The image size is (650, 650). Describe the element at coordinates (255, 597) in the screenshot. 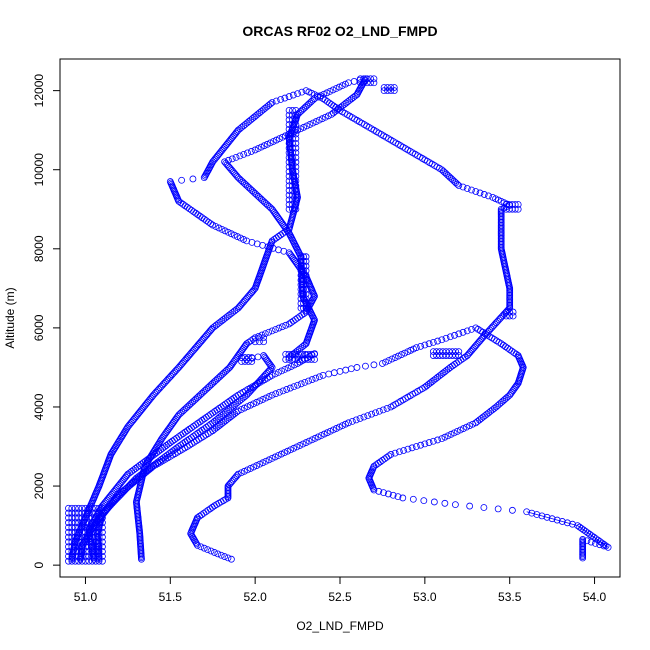

I see `x-tick-label: 52.0` at that location.